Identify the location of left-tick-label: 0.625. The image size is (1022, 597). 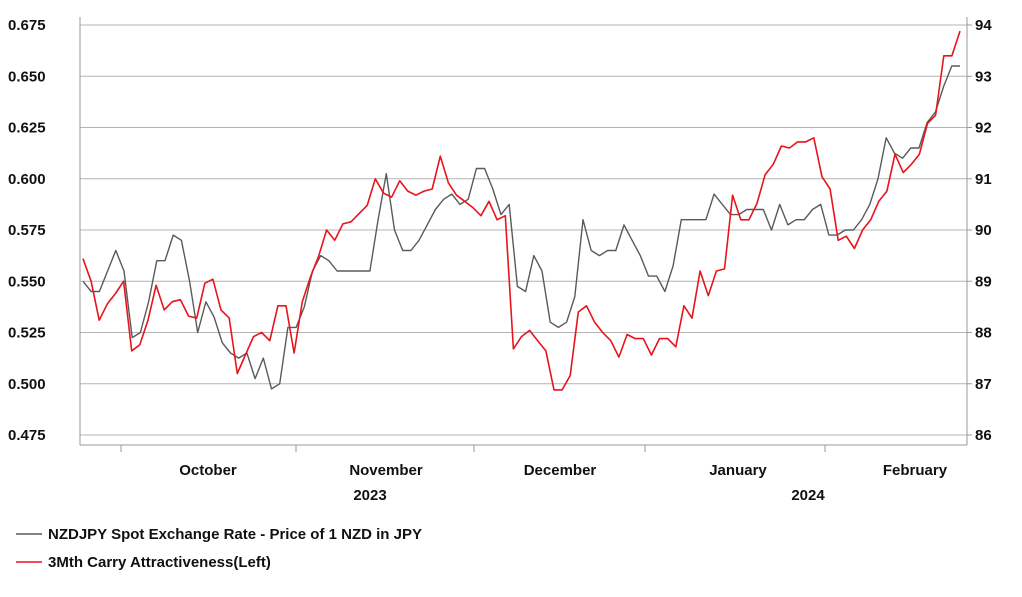
(27, 128).